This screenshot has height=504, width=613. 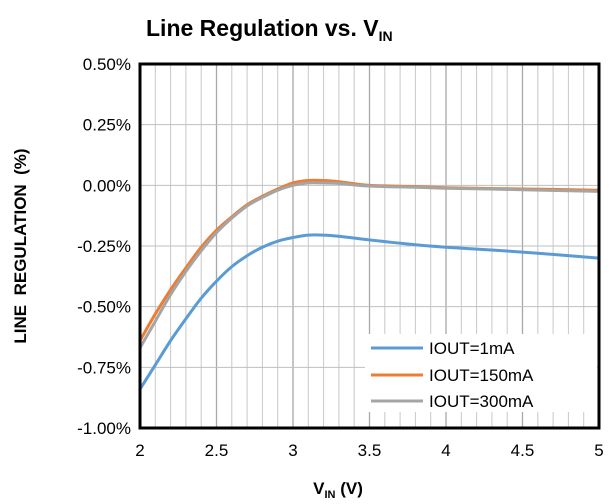 What do you see at coordinates (292, 450) in the screenshot?
I see `x-tick-label: 3` at bounding box center [292, 450].